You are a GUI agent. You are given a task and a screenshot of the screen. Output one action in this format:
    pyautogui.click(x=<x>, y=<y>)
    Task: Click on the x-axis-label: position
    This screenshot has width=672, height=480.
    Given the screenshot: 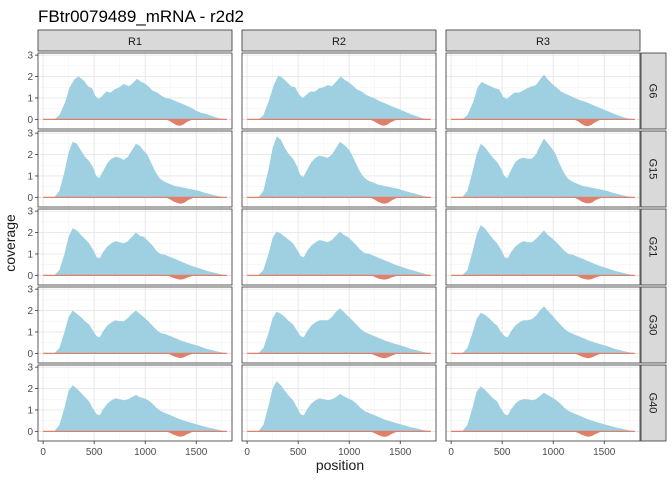 What is the action you would take?
    pyautogui.click(x=340, y=465)
    